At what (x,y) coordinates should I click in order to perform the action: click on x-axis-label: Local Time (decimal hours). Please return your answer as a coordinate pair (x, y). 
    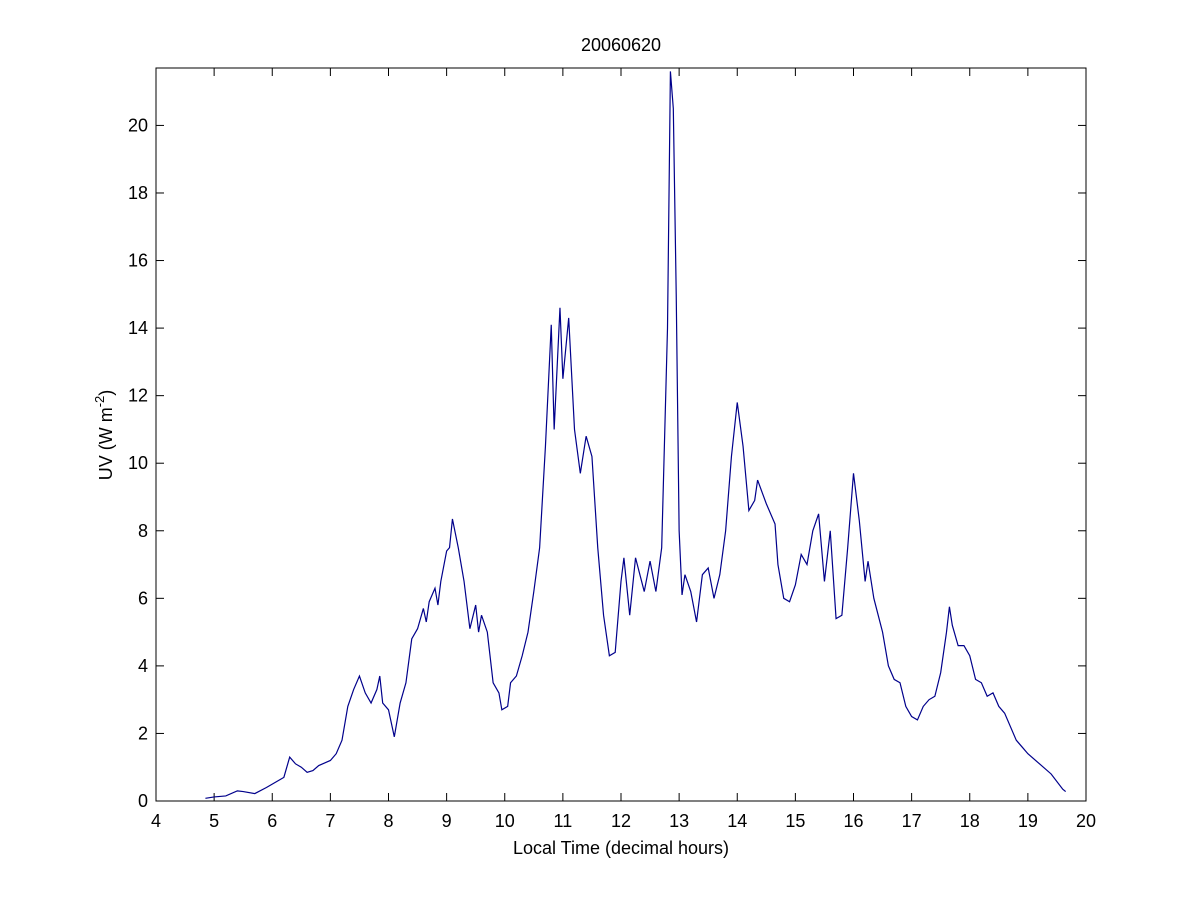
    Looking at the image, I should click on (621, 848).